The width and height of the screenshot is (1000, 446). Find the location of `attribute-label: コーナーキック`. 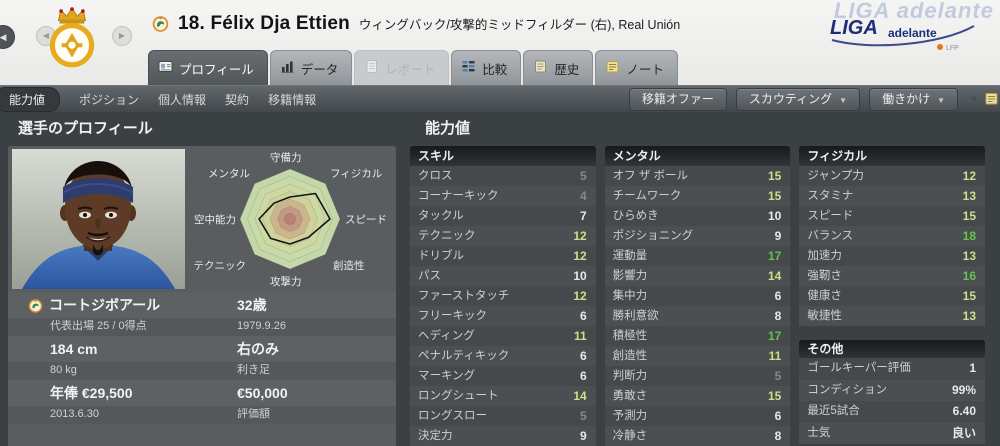

attribute-label: コーナーキック is located at coordinates (458, 196).